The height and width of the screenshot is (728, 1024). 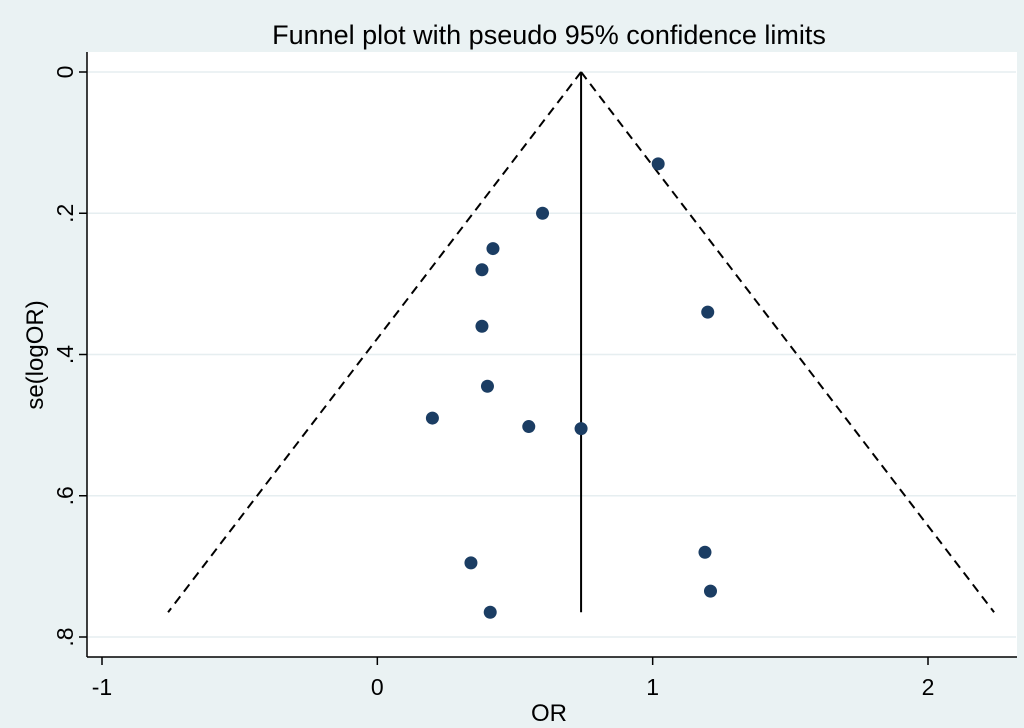 I want to click on x-tick-label-3: 2, so click(x=928, y=687).